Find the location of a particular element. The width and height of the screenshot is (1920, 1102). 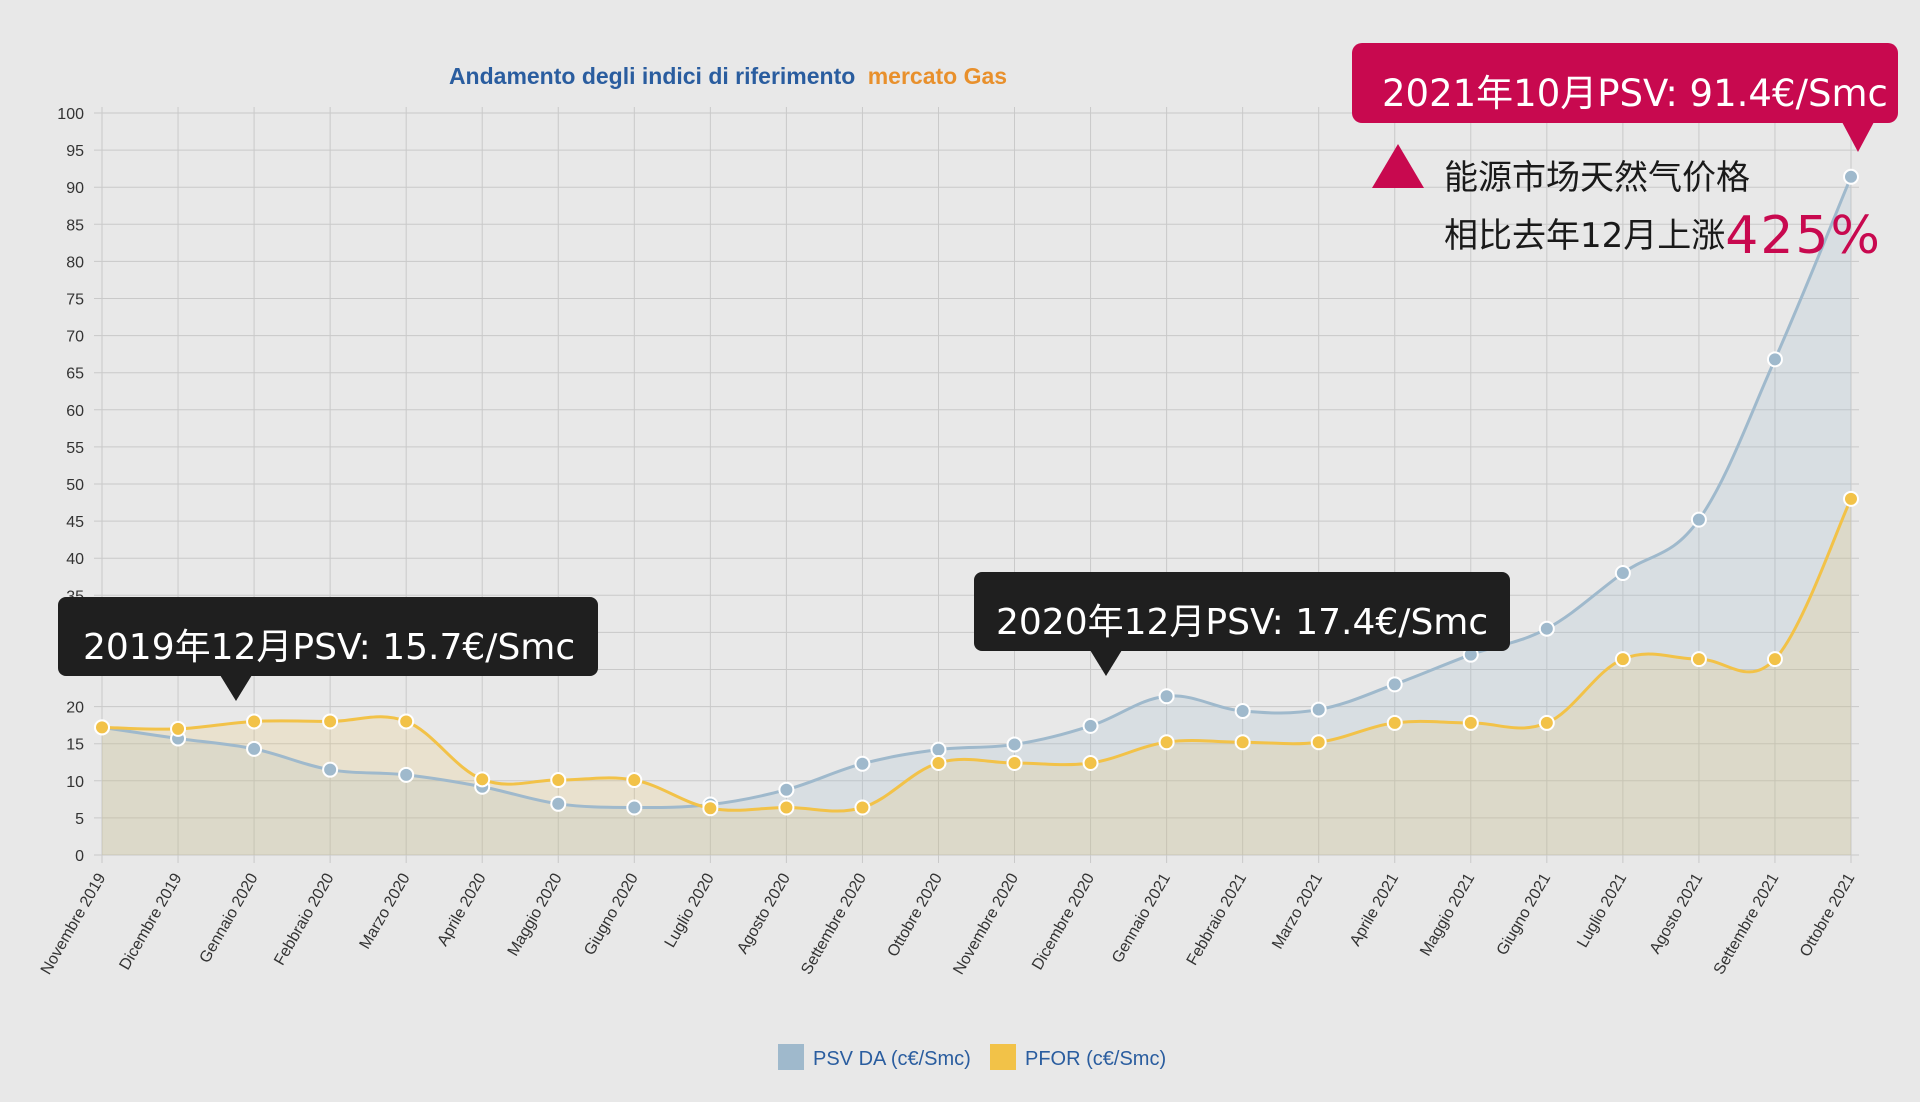

y-tick-label: 50 is located at coordinates (75, 485).